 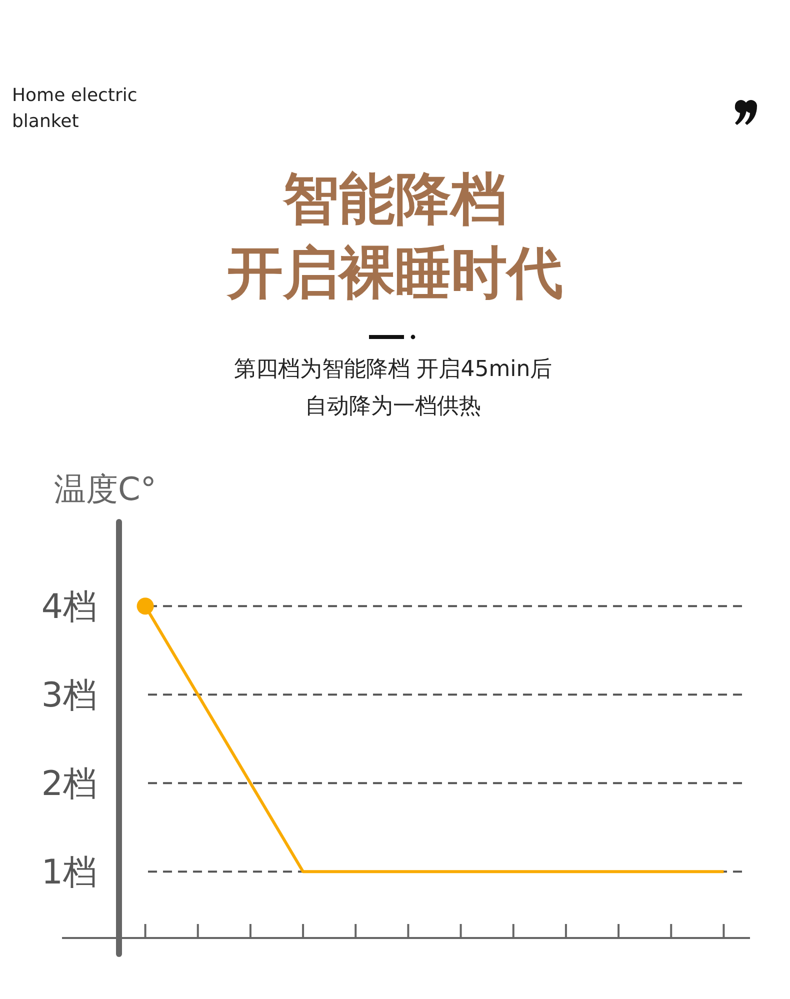 What do you see at coordinates (394, 199) in the screenshot?
I see `chart-title: 智能降档` at bounding box center [394, 199].